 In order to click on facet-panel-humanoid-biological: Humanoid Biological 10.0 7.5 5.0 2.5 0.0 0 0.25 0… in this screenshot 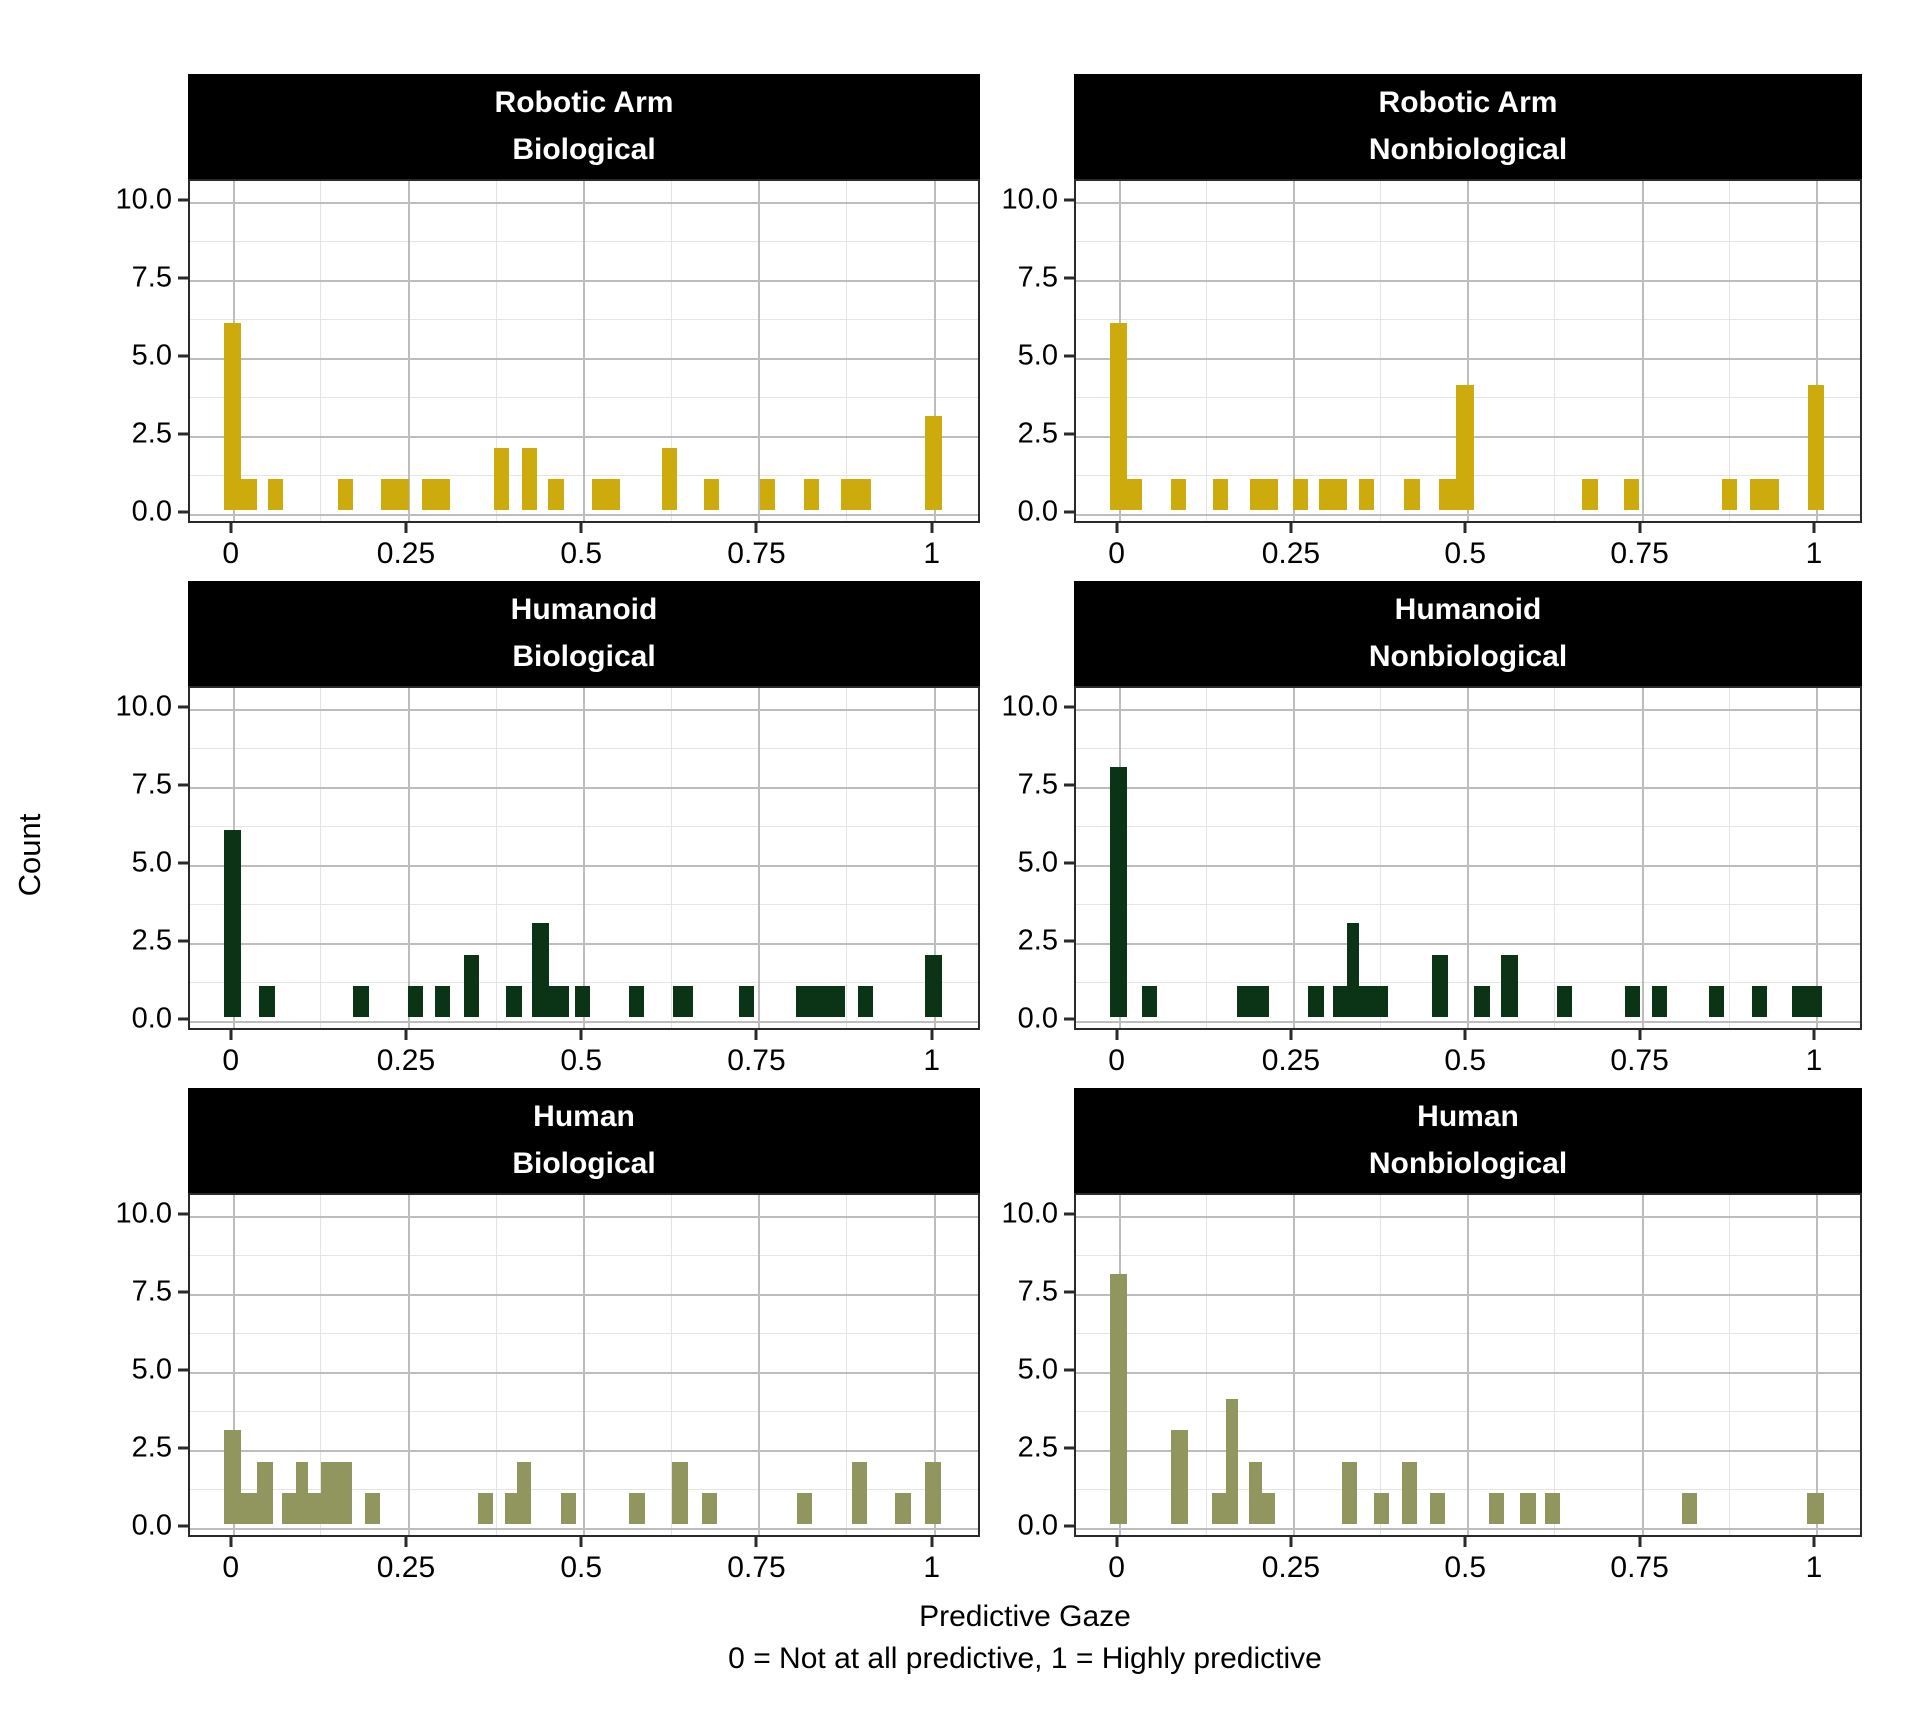, I will do `click(548, 835)`.